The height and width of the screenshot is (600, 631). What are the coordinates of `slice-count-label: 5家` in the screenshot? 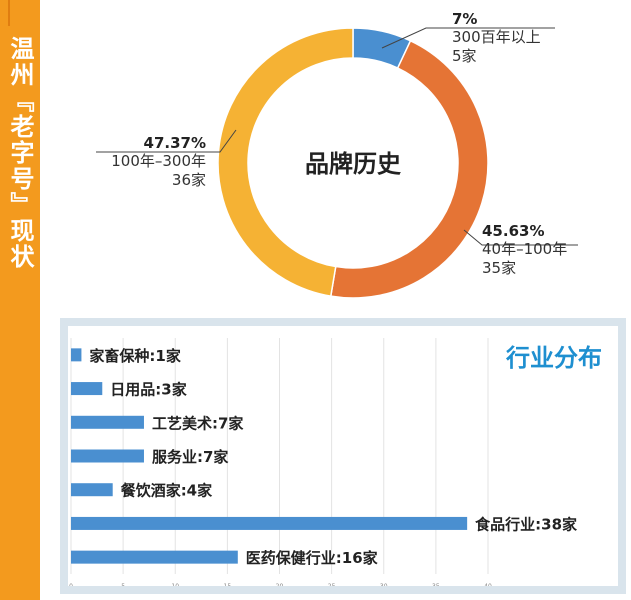 It's located at (464, 56).